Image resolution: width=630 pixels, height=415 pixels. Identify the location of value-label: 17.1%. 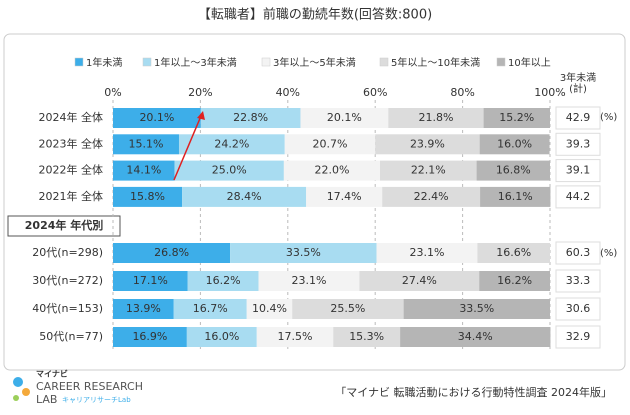
(150, 280).